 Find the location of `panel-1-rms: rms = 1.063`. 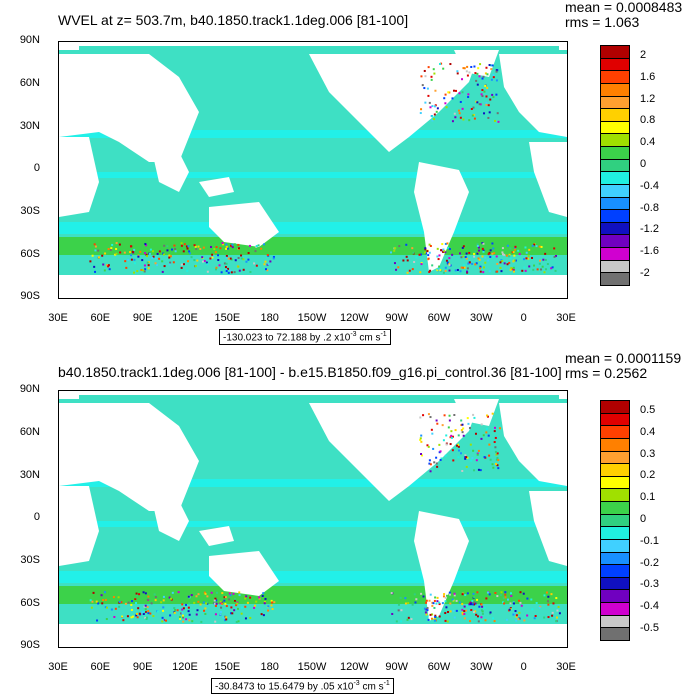

panel-1-rms: rms = 1.063 is located at coordinates (602, 22).